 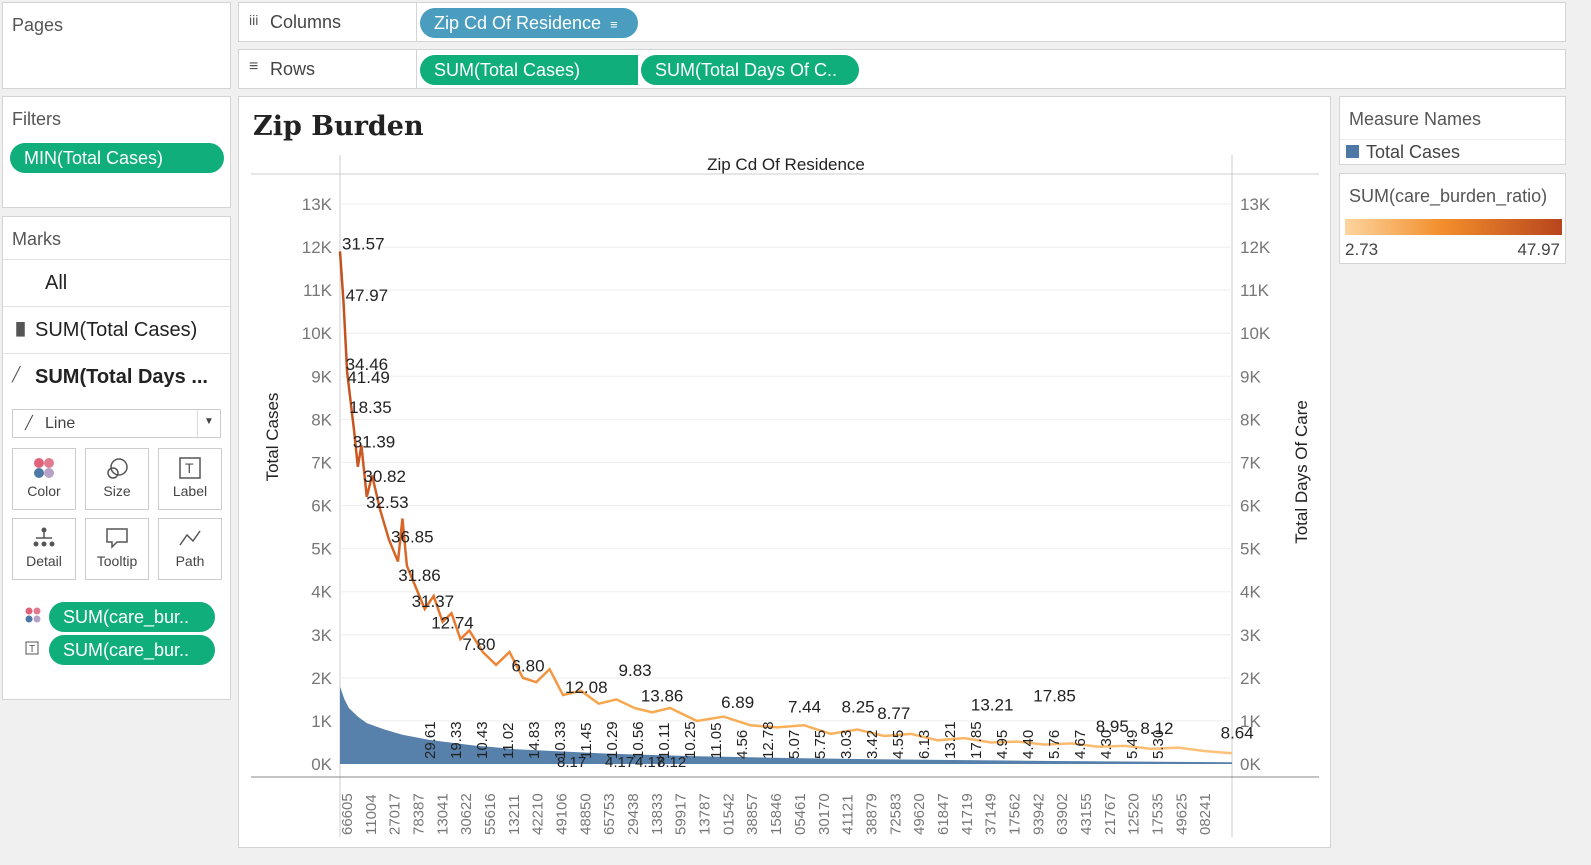 What do you see at coordinates (412, 536) in the screenshot?
I see `data-label: 36.85` at bounding box center [412, 536].